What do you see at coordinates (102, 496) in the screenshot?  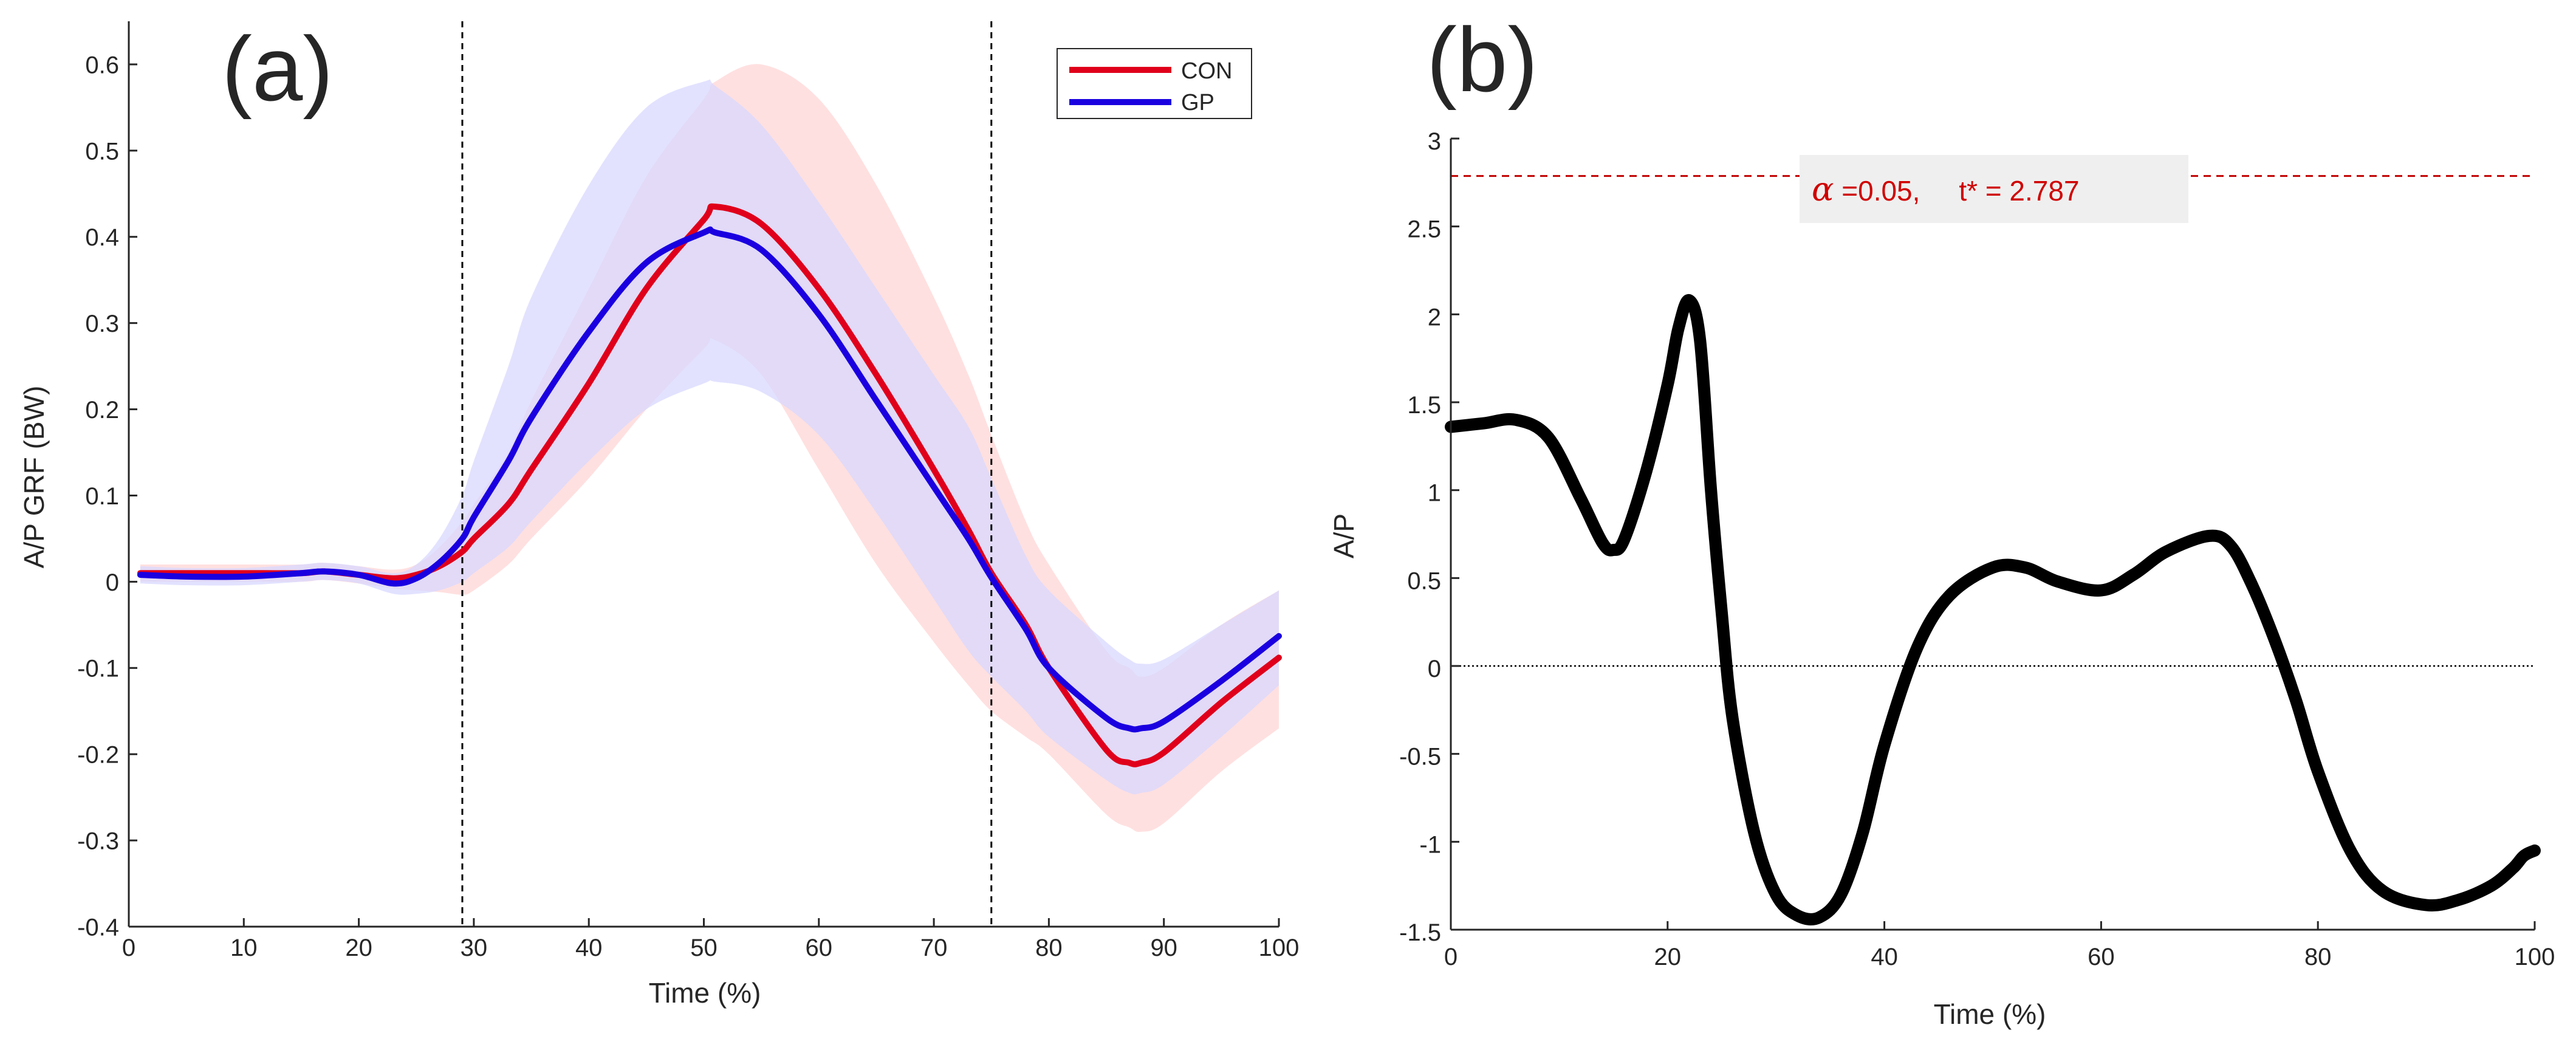 I see `y-tick-label: 0.1` at bounding box center [102, 496].